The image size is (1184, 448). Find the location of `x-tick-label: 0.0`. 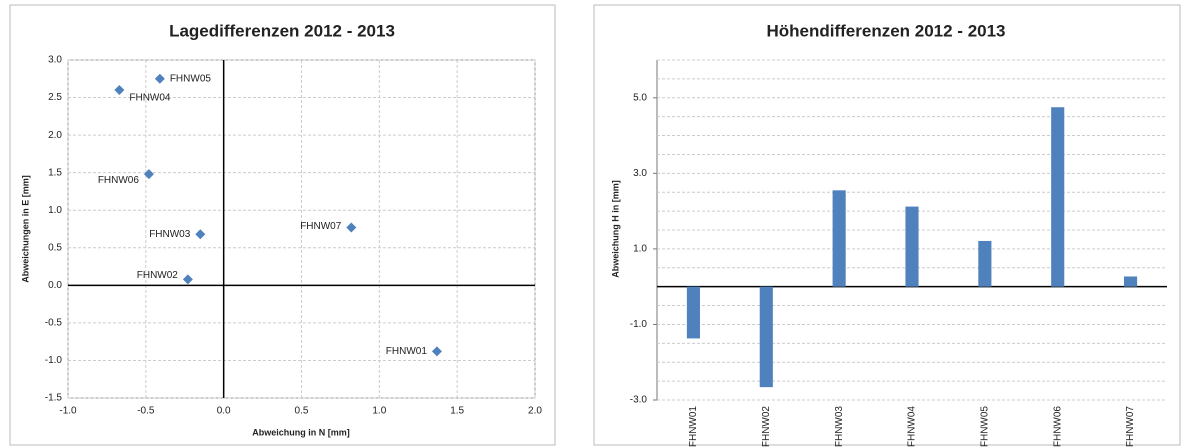

x-tick-label: 0.0 is located at coordinates (224, 411).